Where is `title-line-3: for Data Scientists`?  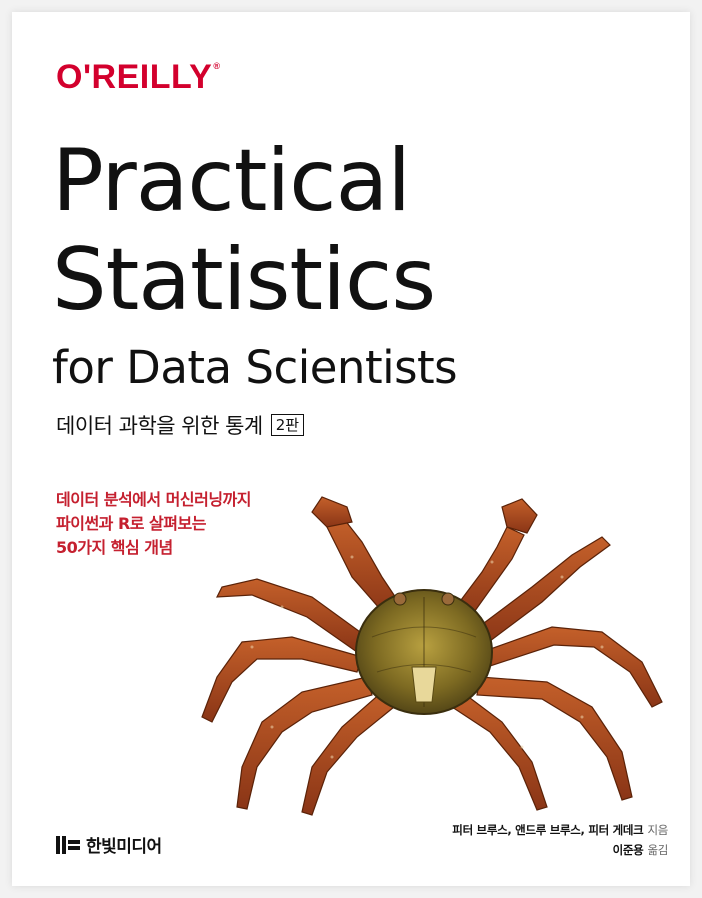 title-line-3: for Data Scientists is located at coordinates (255, 367).